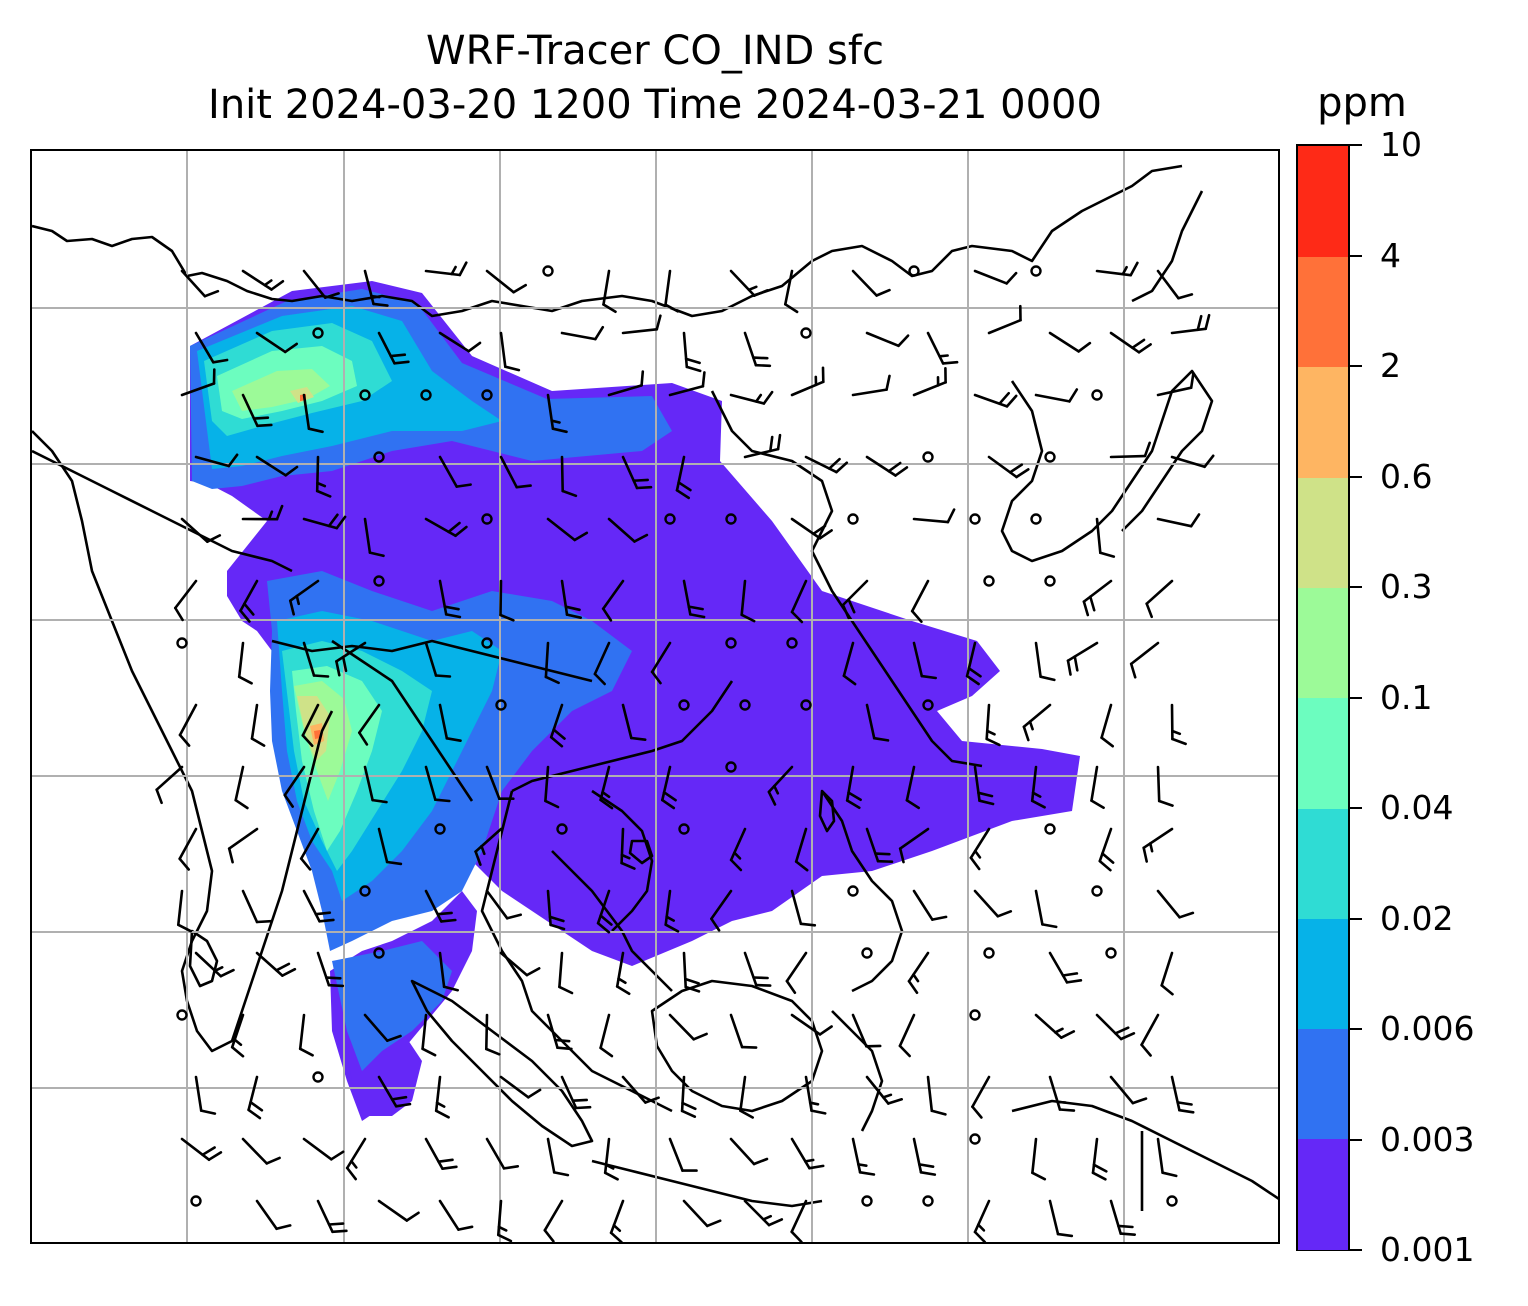  I want to click on colorbar-tick-label: 0.6, so click(1406, 476).